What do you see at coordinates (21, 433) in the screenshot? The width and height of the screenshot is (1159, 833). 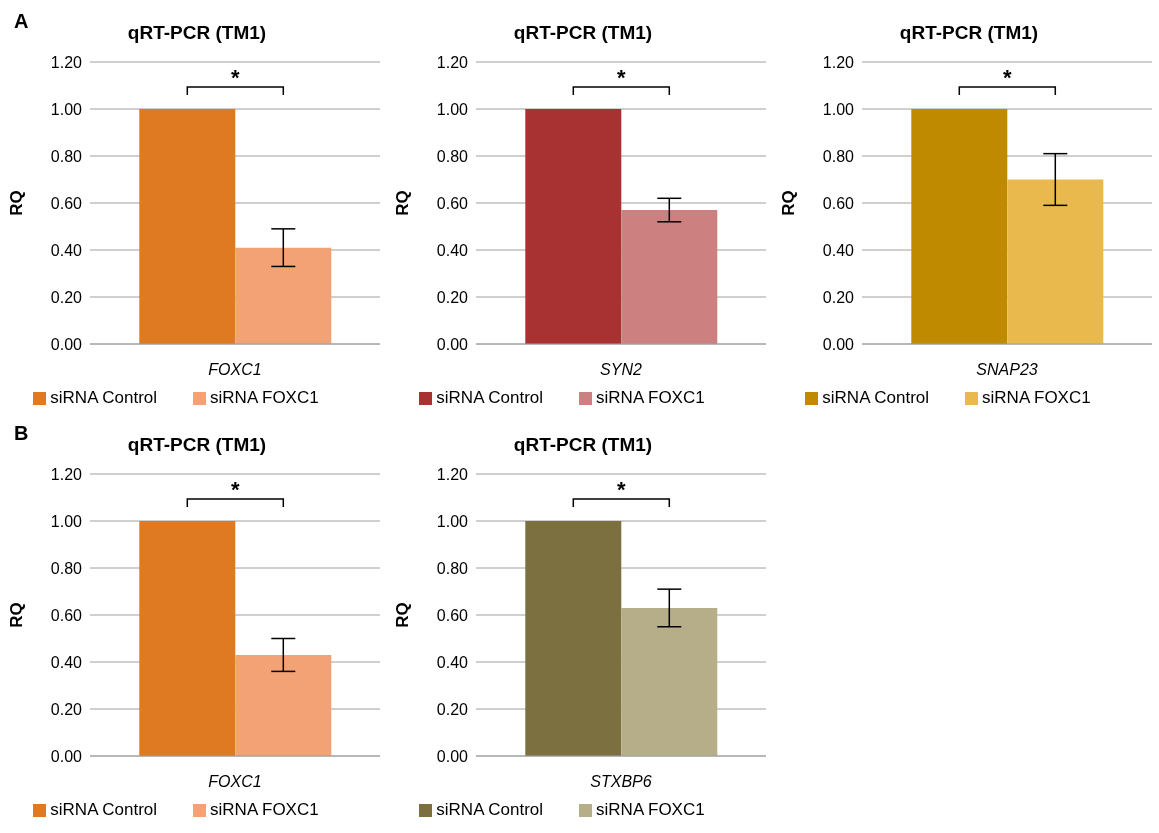 I see `text: B` at bounding box center [21, 433].